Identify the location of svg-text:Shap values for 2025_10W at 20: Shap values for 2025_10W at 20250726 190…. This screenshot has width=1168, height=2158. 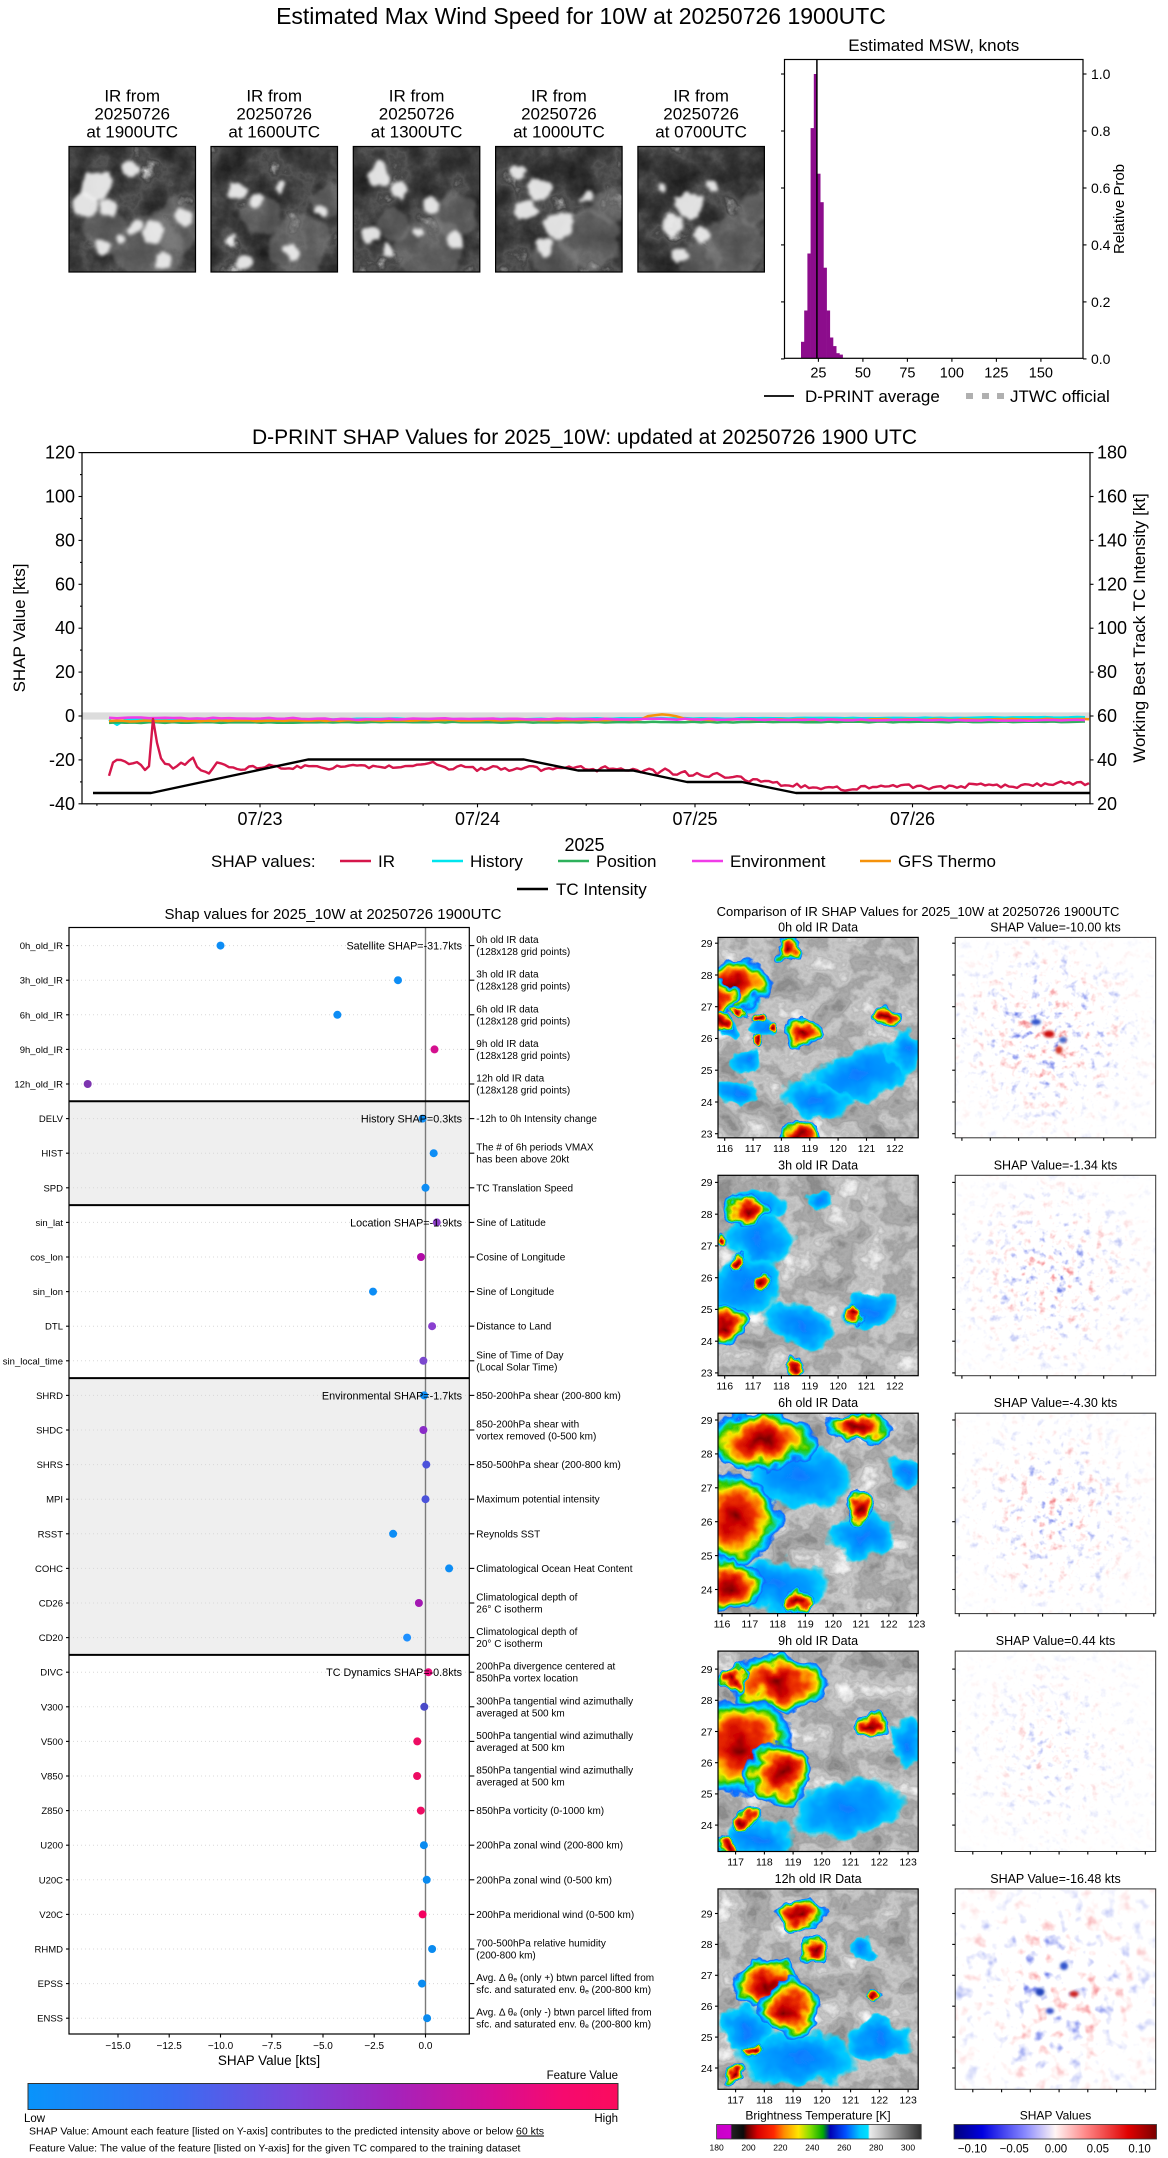
(333, 914).